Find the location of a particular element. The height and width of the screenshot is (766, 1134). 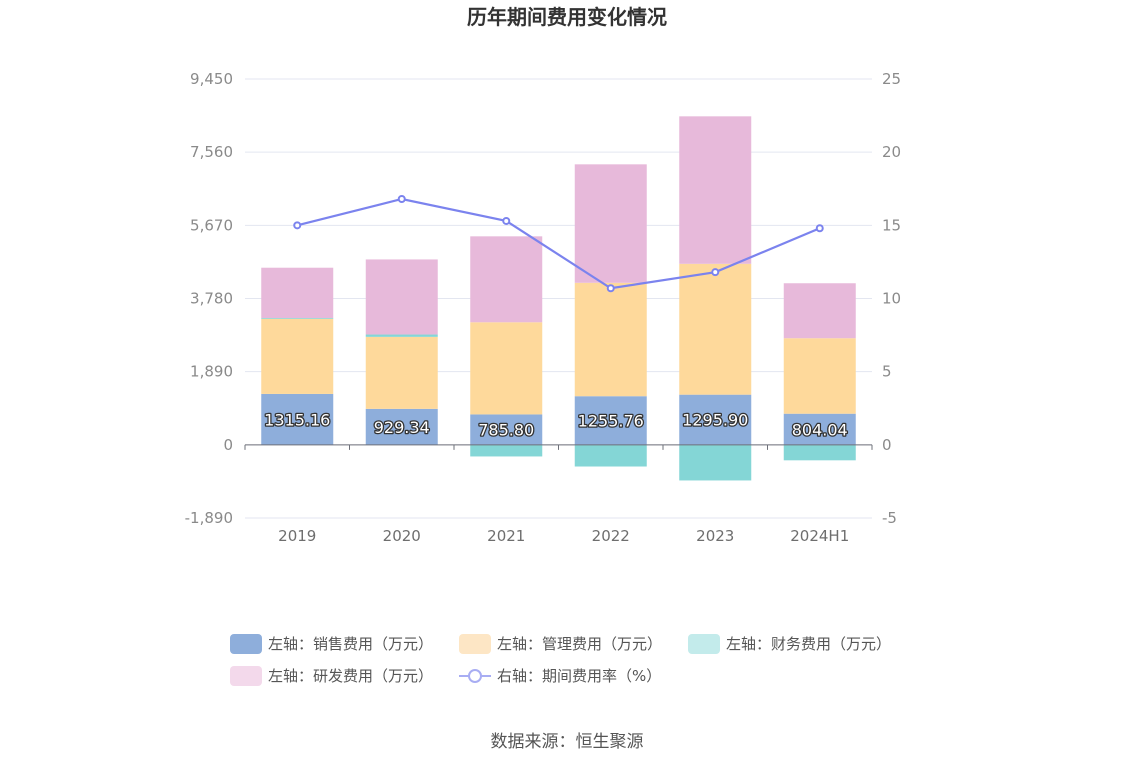

legend-item: 左轴：销售费用（万元） is located at coordinates (331, 644).